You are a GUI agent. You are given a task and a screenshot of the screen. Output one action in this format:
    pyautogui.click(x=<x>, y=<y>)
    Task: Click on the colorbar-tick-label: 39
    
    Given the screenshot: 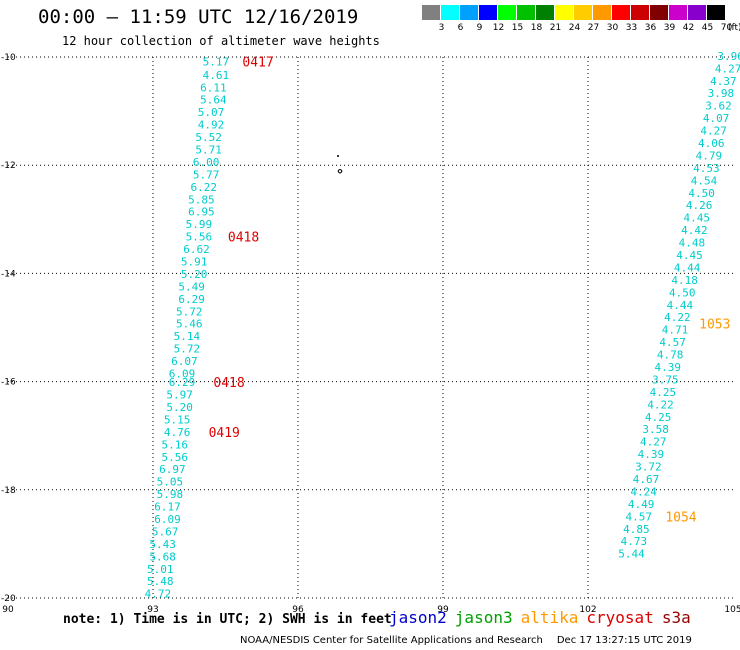 What is the action you would take?
    pyautogui.click(x=669, y=28)
    